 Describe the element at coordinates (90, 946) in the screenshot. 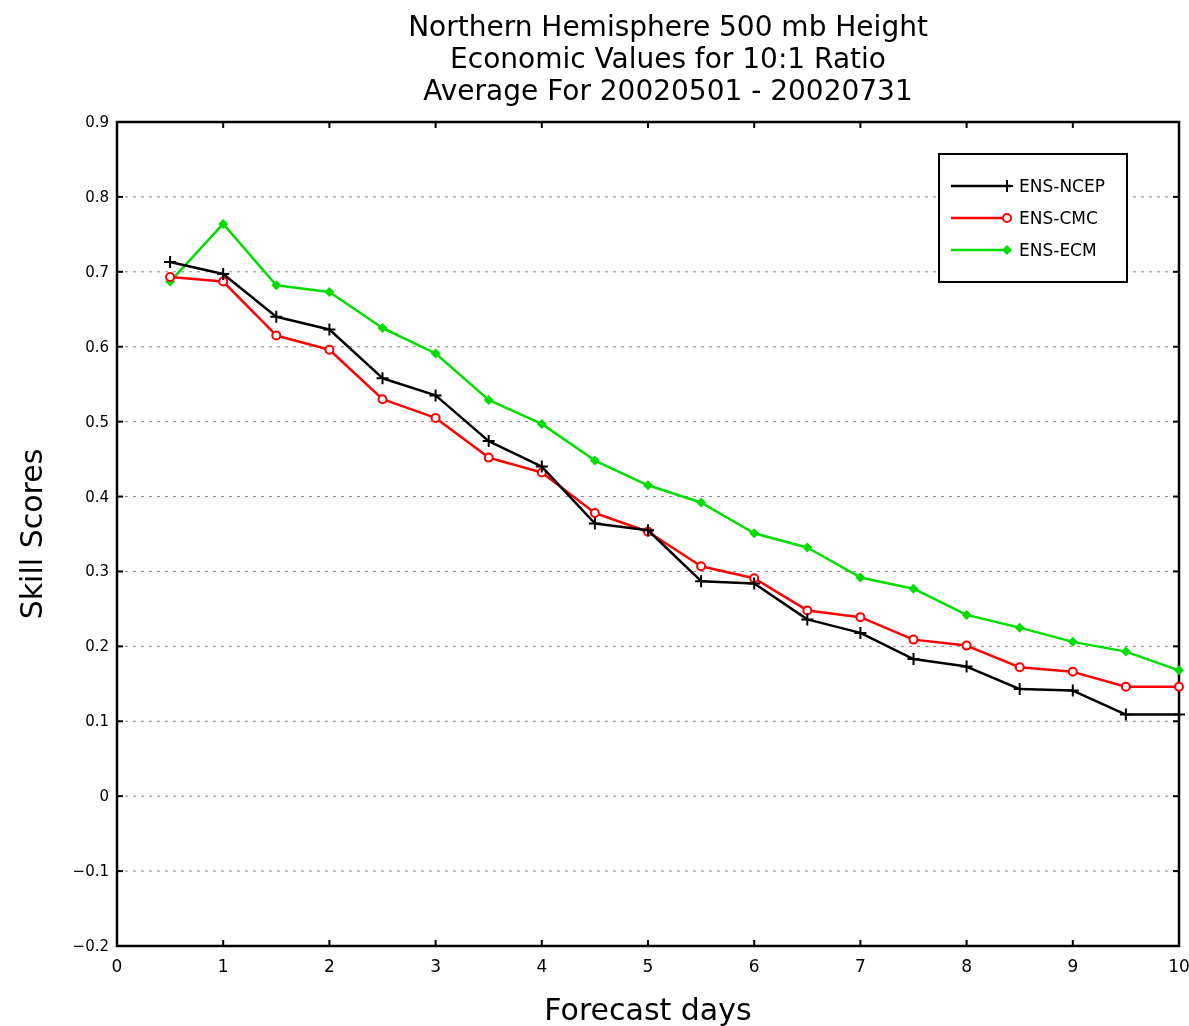

I see `y-tick-label: −0.2` at that location.